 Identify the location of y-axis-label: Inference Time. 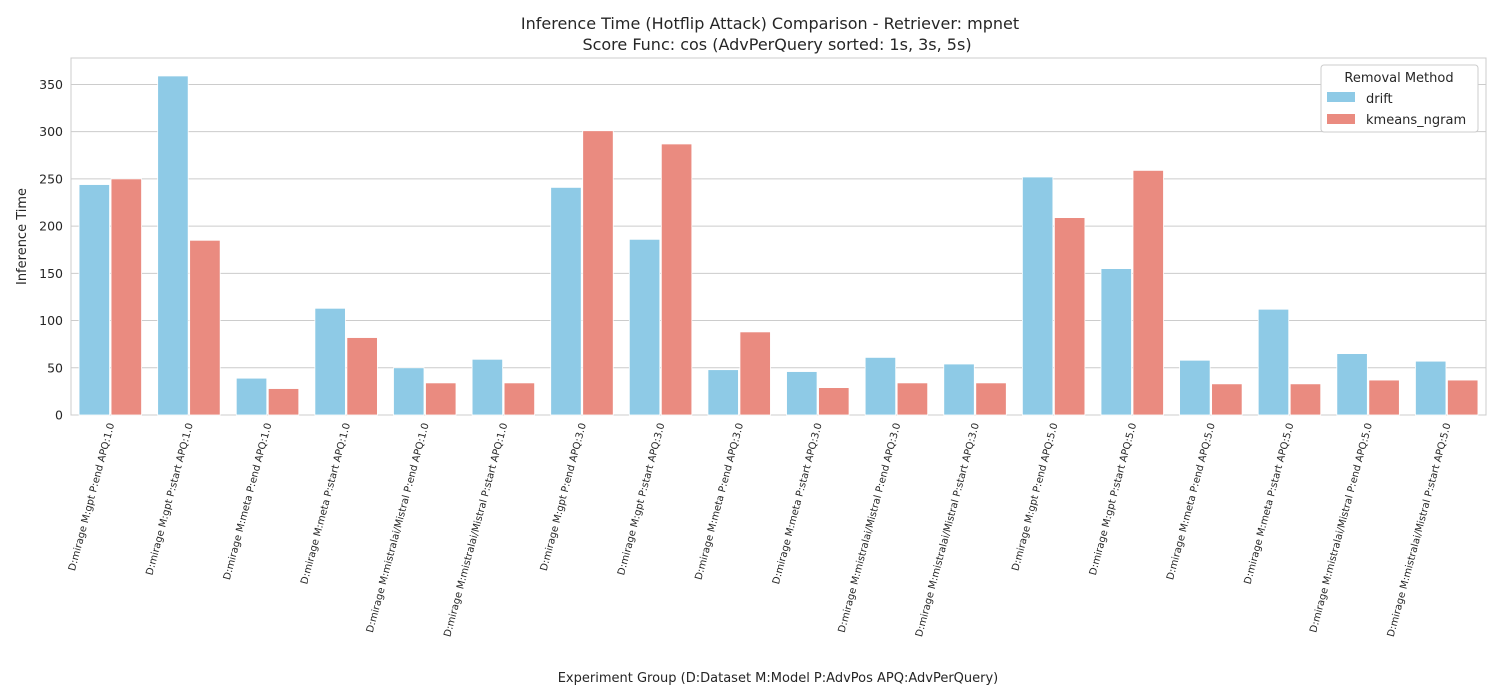
(22, 236).